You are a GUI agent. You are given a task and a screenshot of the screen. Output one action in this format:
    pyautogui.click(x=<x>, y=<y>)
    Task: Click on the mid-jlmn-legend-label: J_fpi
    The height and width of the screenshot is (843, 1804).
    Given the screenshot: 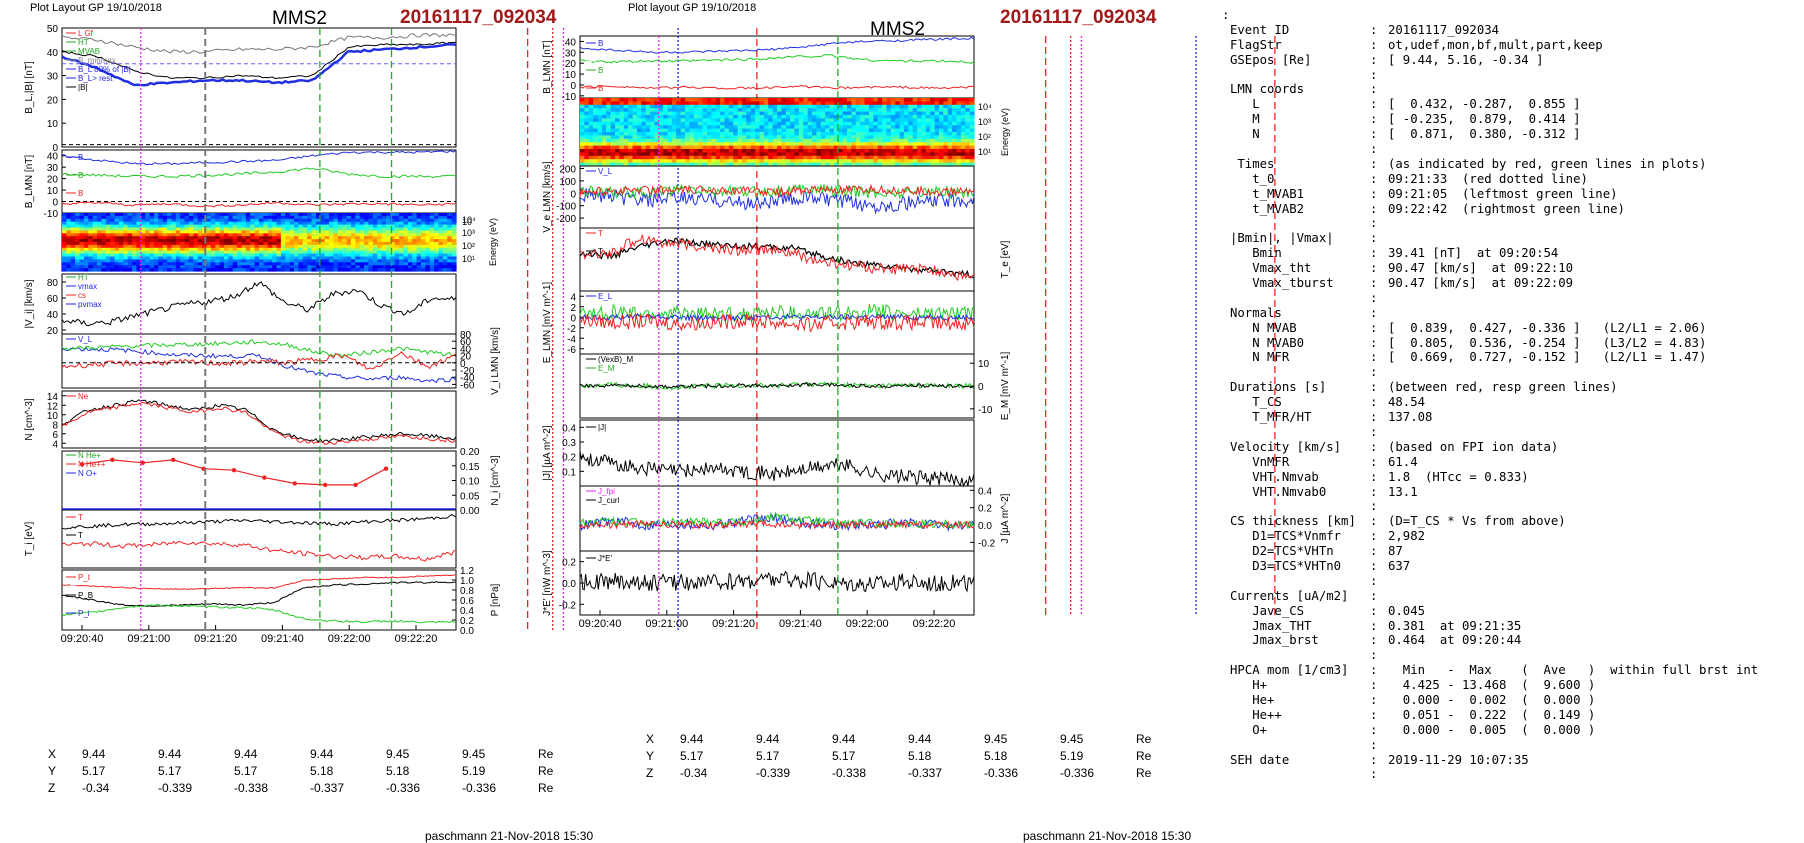 What is the action you would take?
    pyautogui.click(x=606, y=491)
    